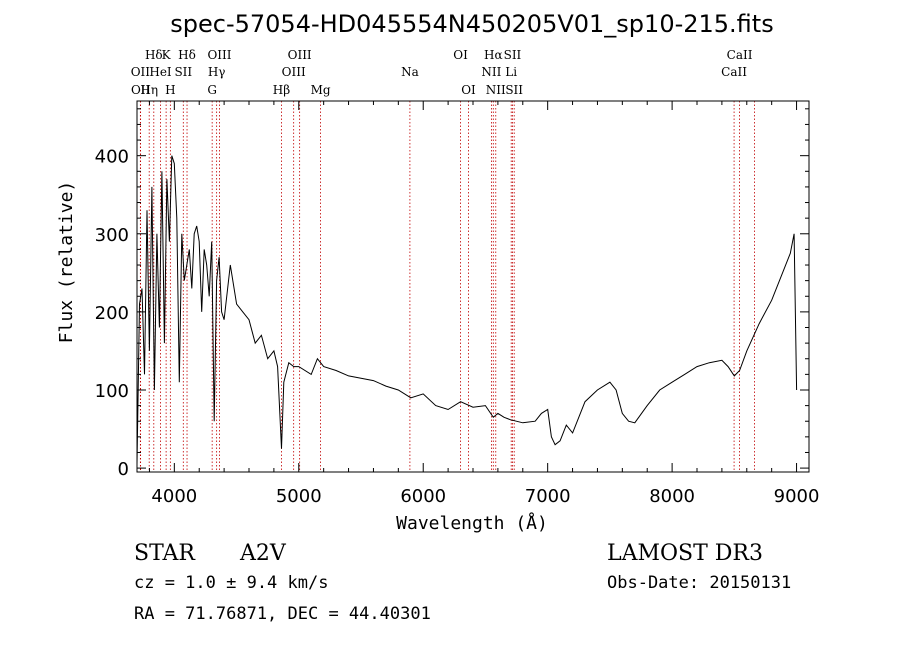  Describe the element at coordinates (685, 553) in the screenshot. I see `survey-name: LAMOST DR3` at that location.